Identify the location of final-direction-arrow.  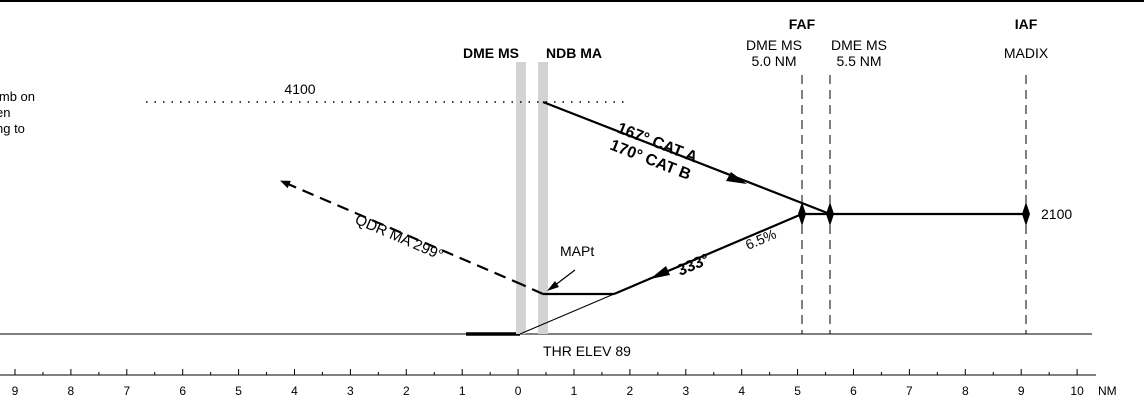
(660, 272).